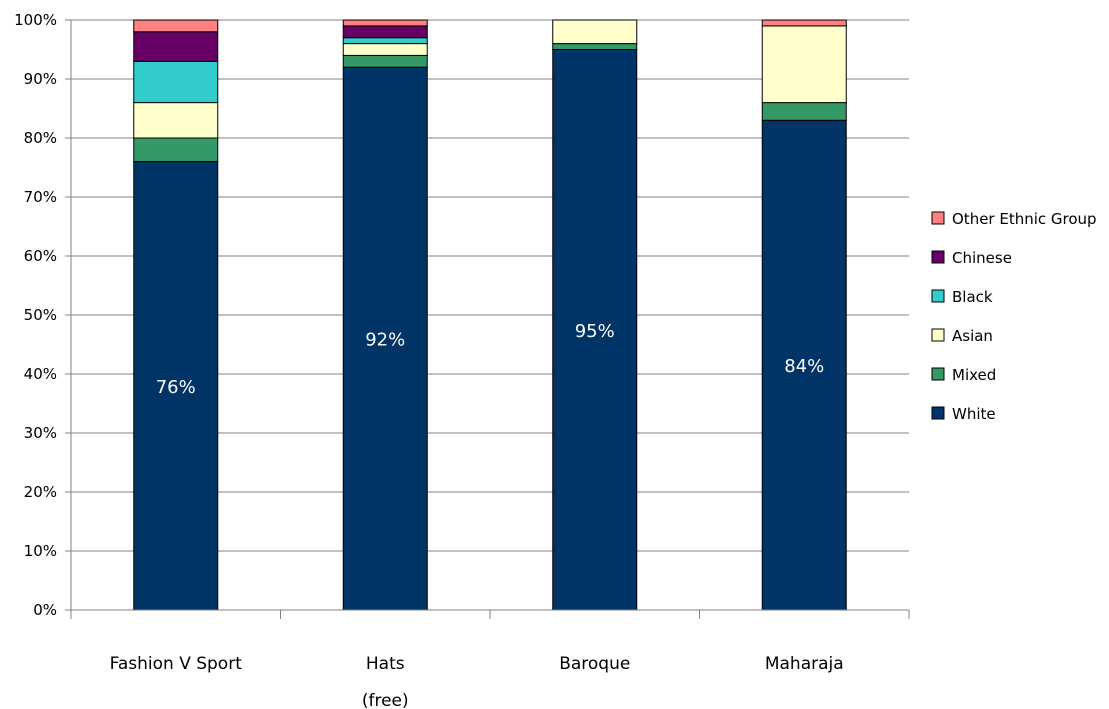  I want to click on legend-item: Black, so click(962, 297).